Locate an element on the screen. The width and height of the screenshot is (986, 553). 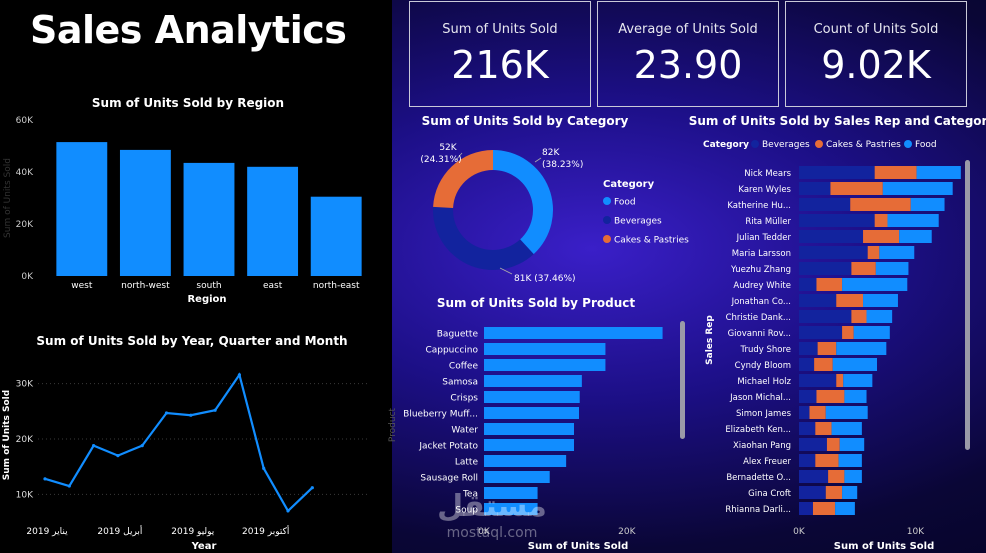
bar-east is located at coordinates (273, 221).